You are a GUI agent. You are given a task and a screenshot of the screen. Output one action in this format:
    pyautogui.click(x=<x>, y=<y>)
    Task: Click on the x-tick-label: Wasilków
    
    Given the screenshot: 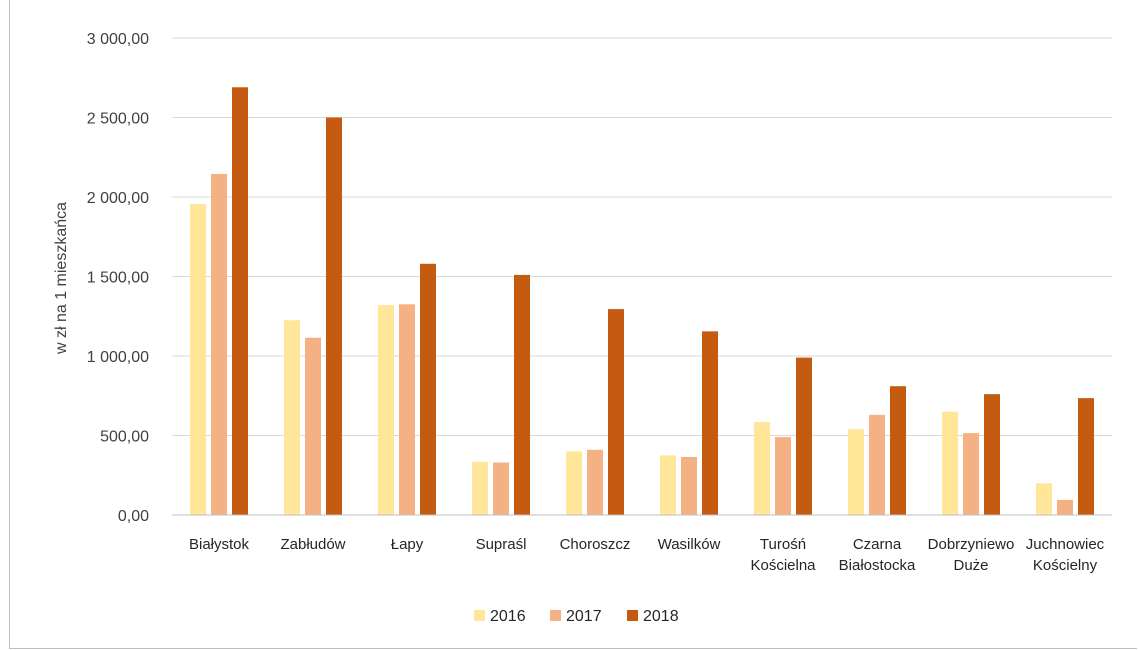 What is the action you would take?
    pyautogui.click(x=689, y=544)
    